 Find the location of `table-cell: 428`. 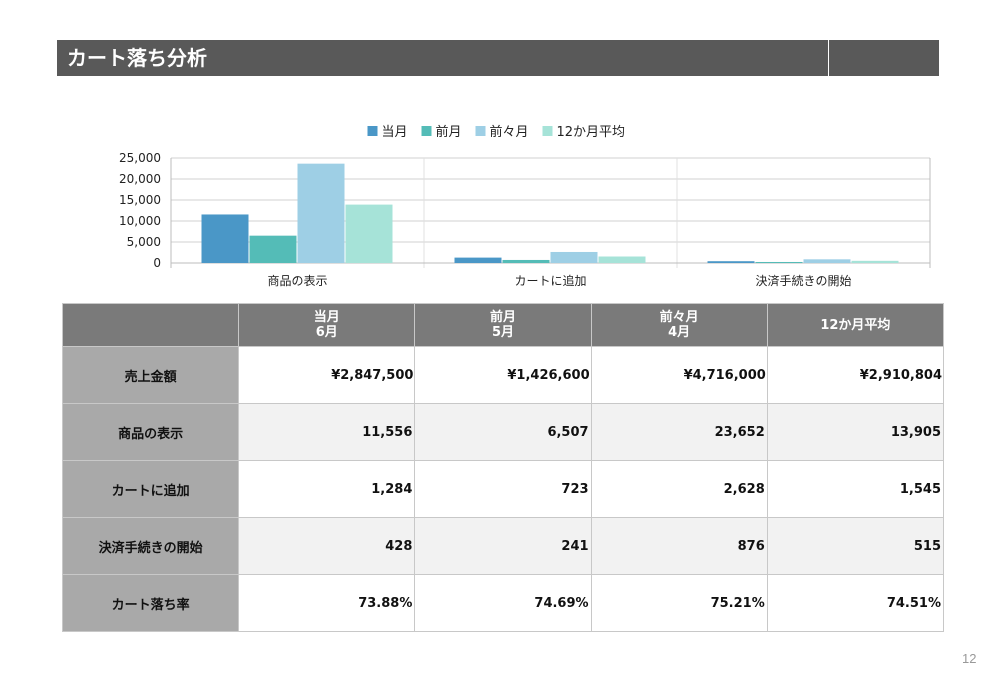

table-cell: 428 is located at coordinates (327, 546).